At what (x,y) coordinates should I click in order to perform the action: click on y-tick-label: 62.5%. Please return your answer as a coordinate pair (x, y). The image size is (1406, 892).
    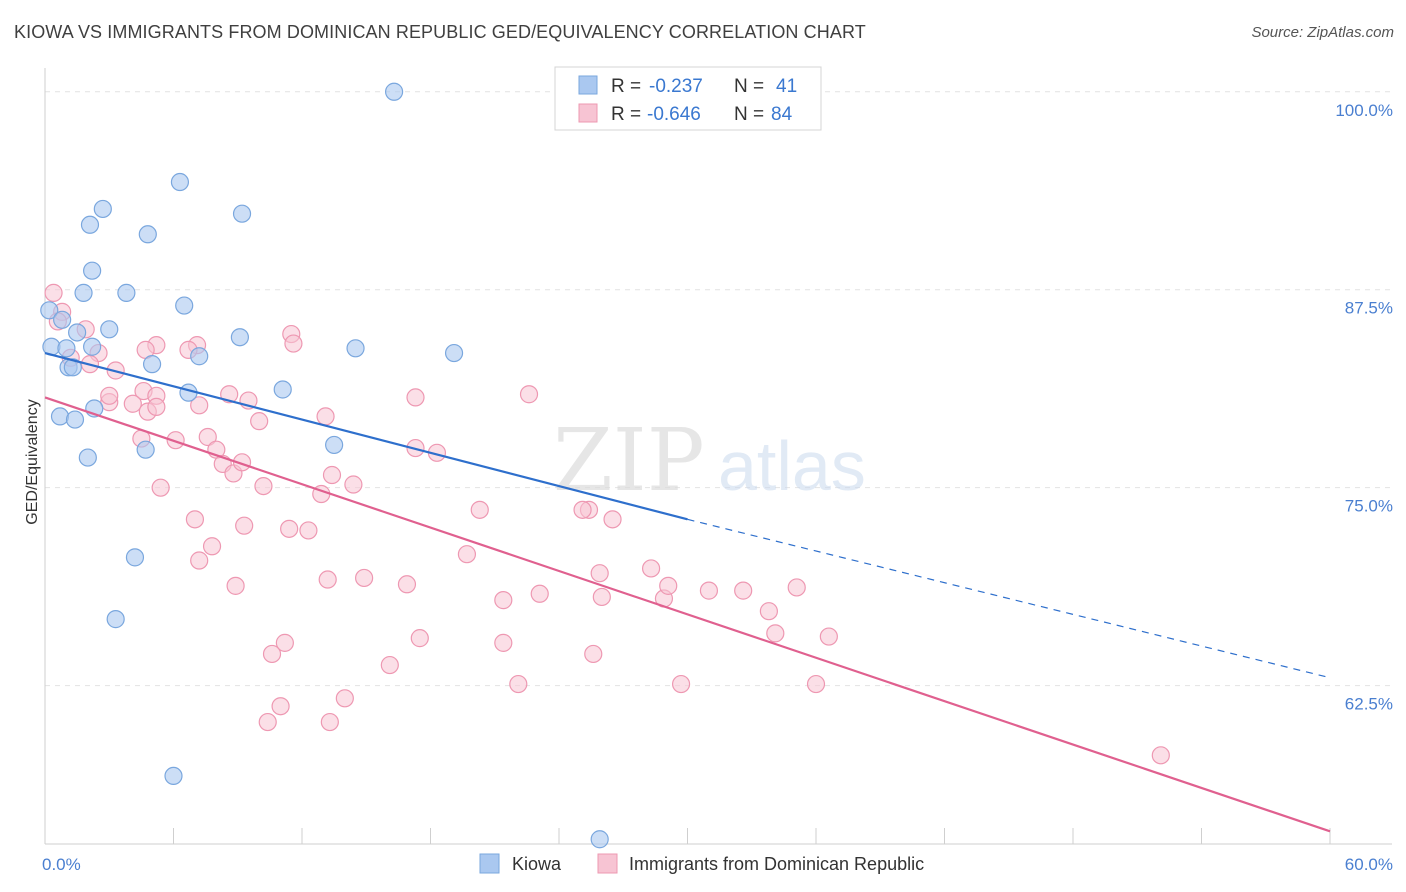
    Looking at the image, I should click on (1369, 704).